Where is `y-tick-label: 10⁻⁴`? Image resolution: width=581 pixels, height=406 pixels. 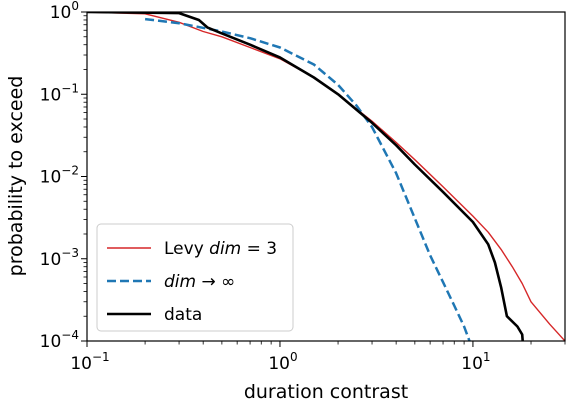 y-tick-label: 10⁻⁴ is located at coordinates (59, 340).